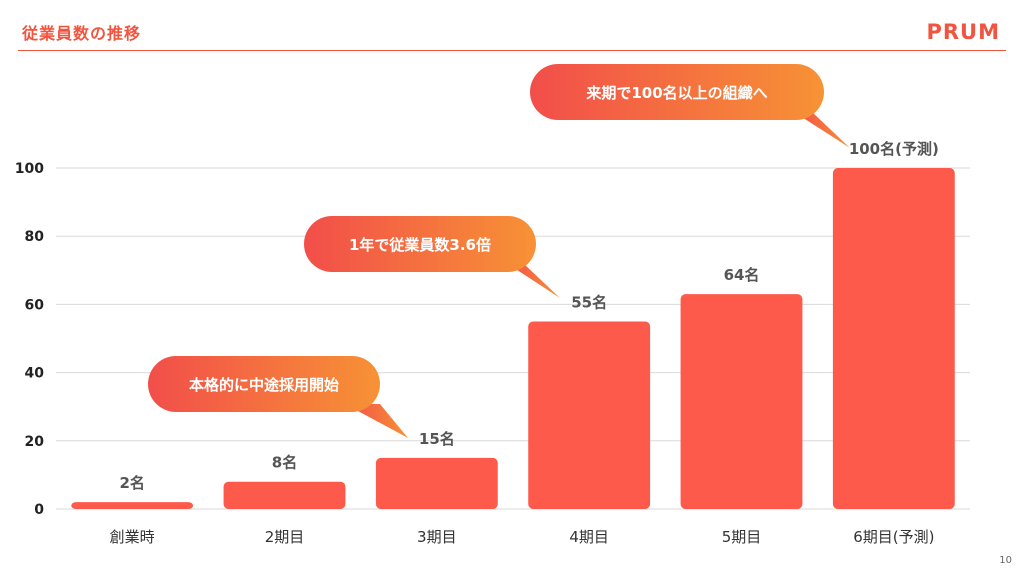  I want to click on callout-bubble-growth-3-6x: 1年で従業員数3.6倍, so click(420, 244).